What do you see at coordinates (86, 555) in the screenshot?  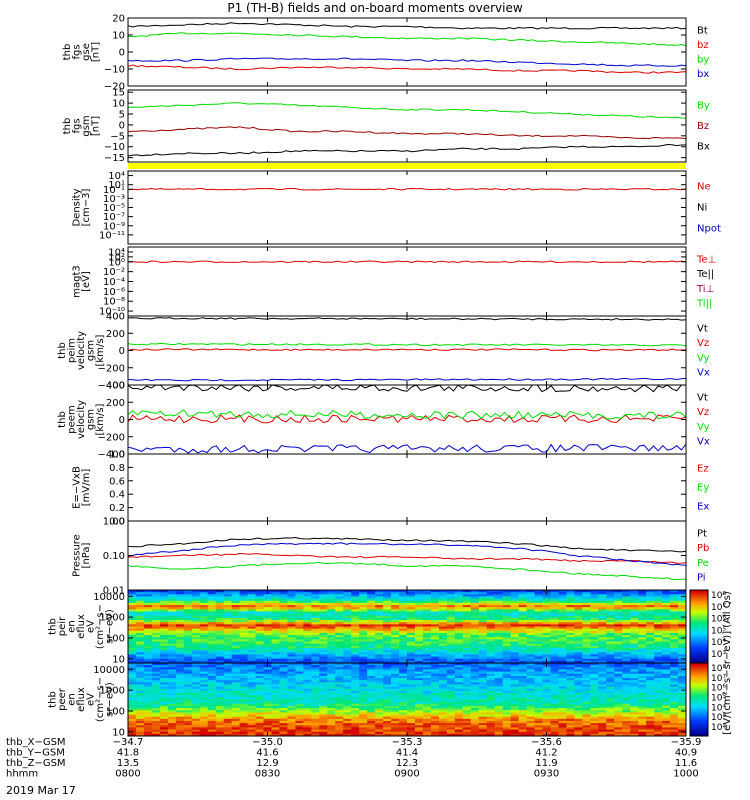 I see `y-axis-label: [nPa]` at bounding box center [86, 555].